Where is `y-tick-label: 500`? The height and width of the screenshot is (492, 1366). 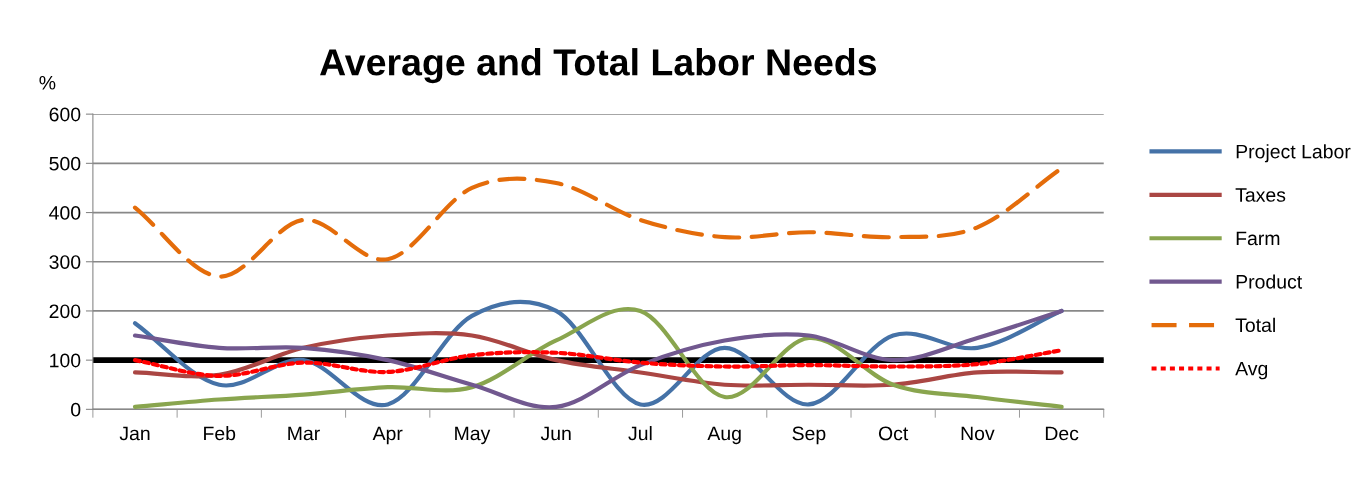
y-tick-label: 500 is located at coordinates (65, 163).